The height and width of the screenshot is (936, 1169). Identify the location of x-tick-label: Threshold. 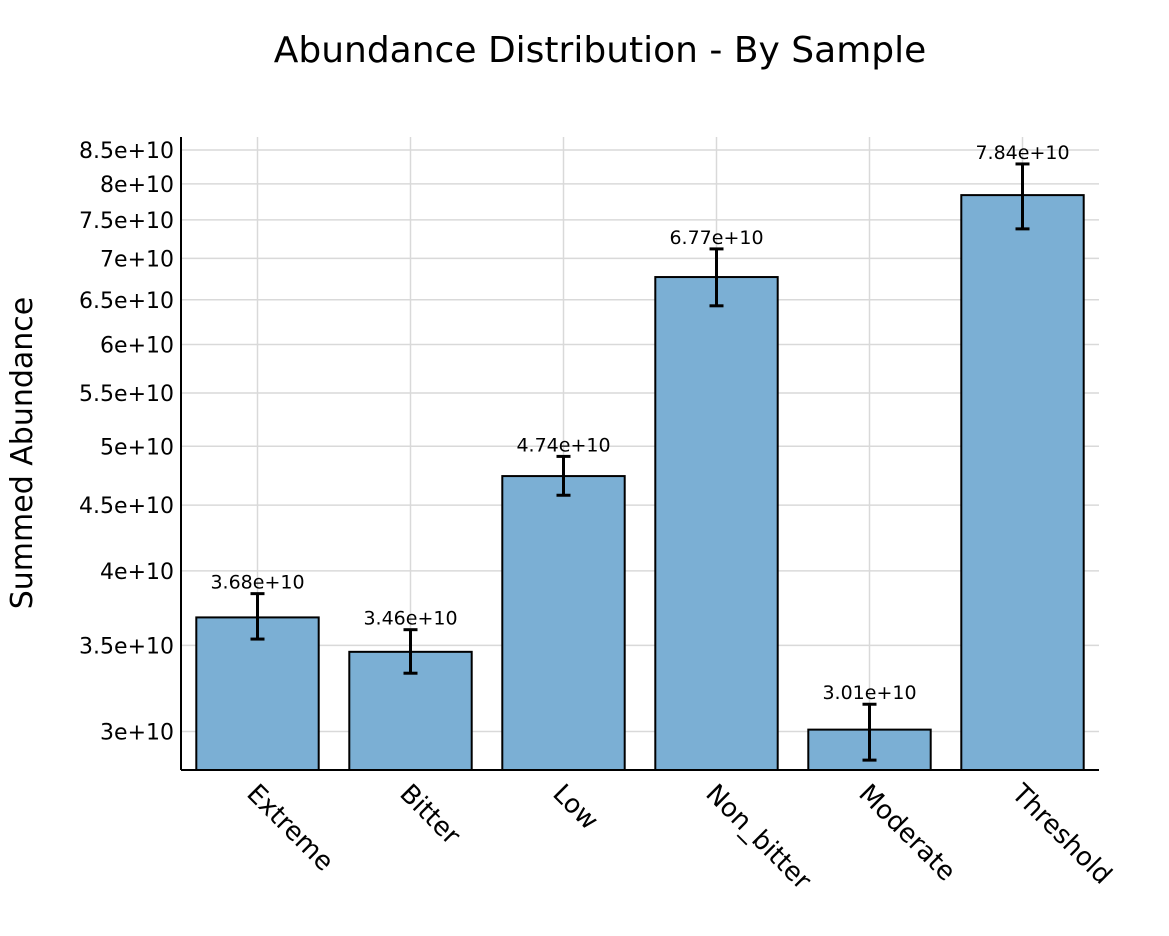
(1061, 834).